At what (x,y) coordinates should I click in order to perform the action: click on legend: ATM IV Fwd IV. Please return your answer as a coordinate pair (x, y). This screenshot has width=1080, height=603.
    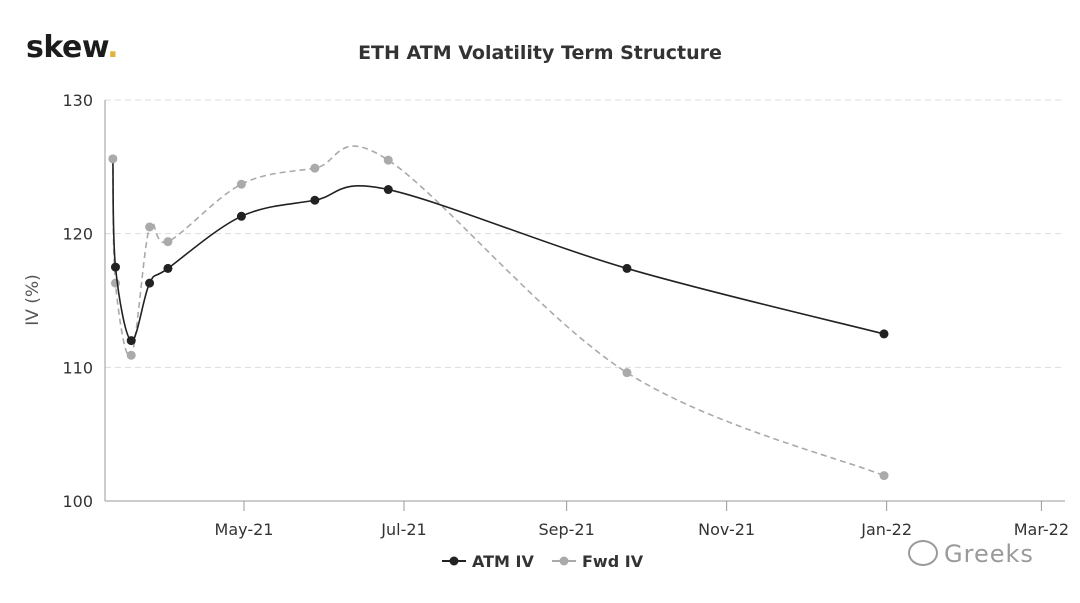
    Looking at the image, I should click on (543, 561).